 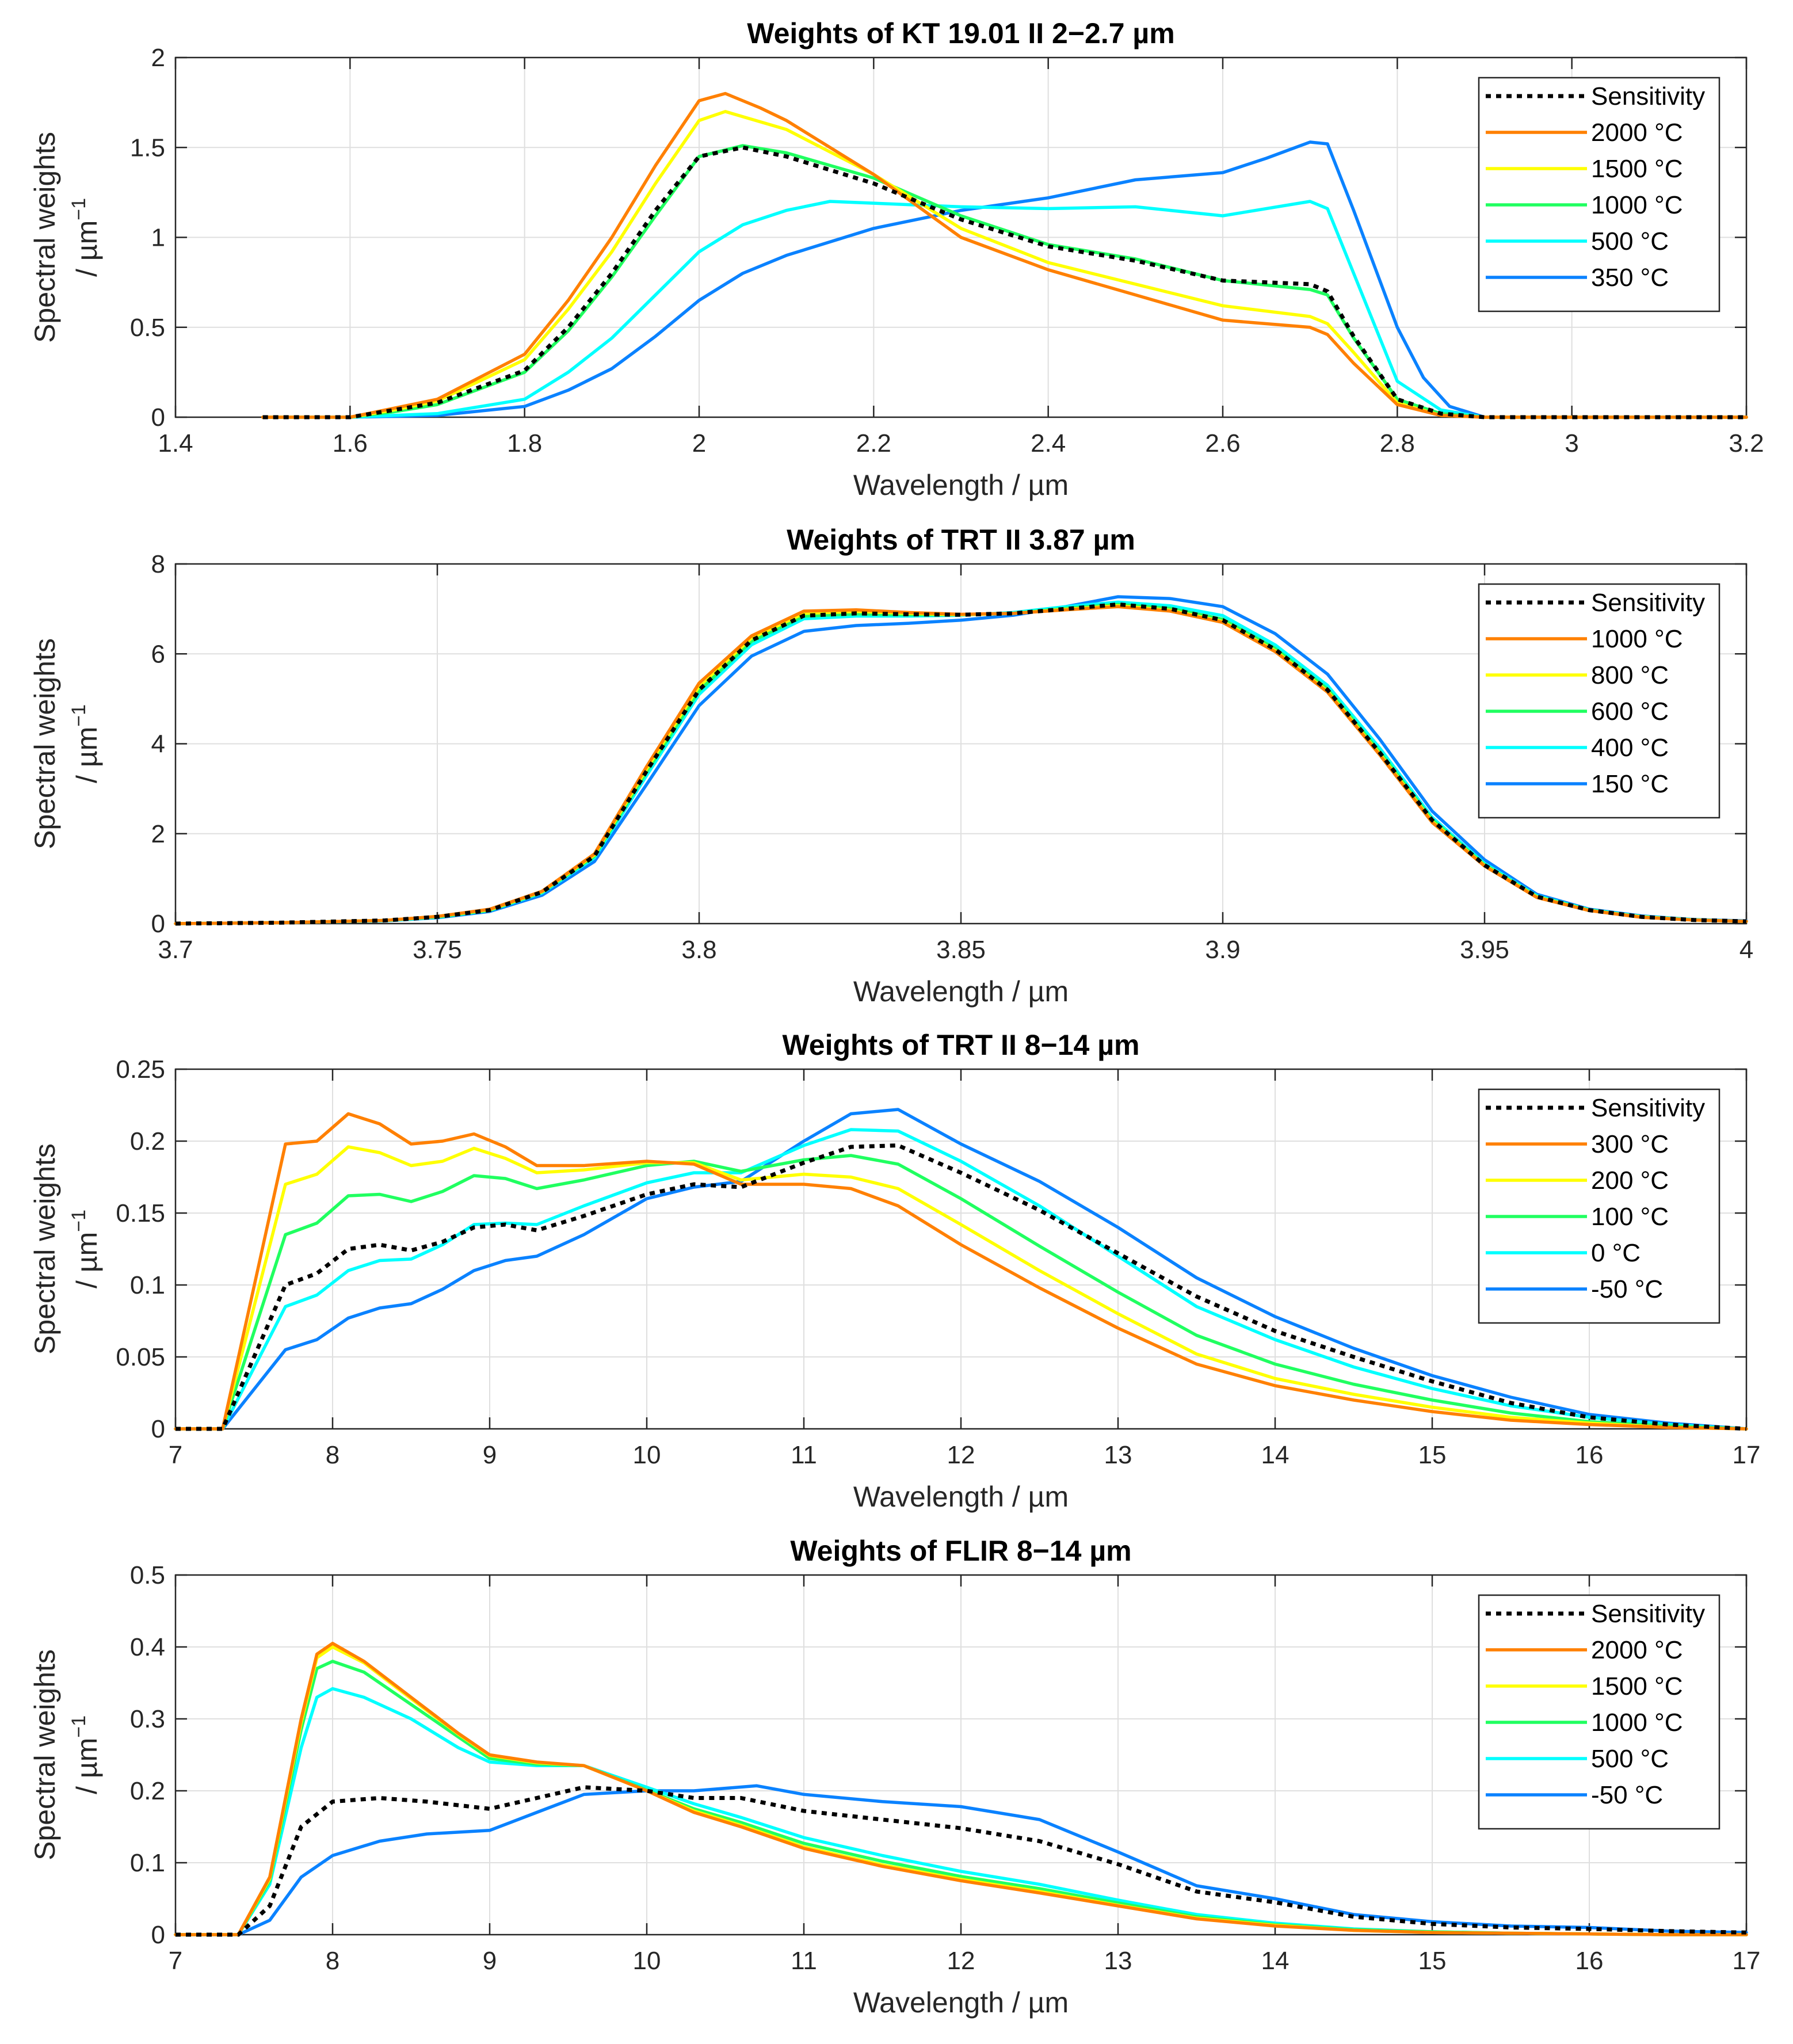 What do you see at coordinates (147, 148) in the screenshot?
I see `y-tick-label: 1.5` at bounding box center [147, 148].